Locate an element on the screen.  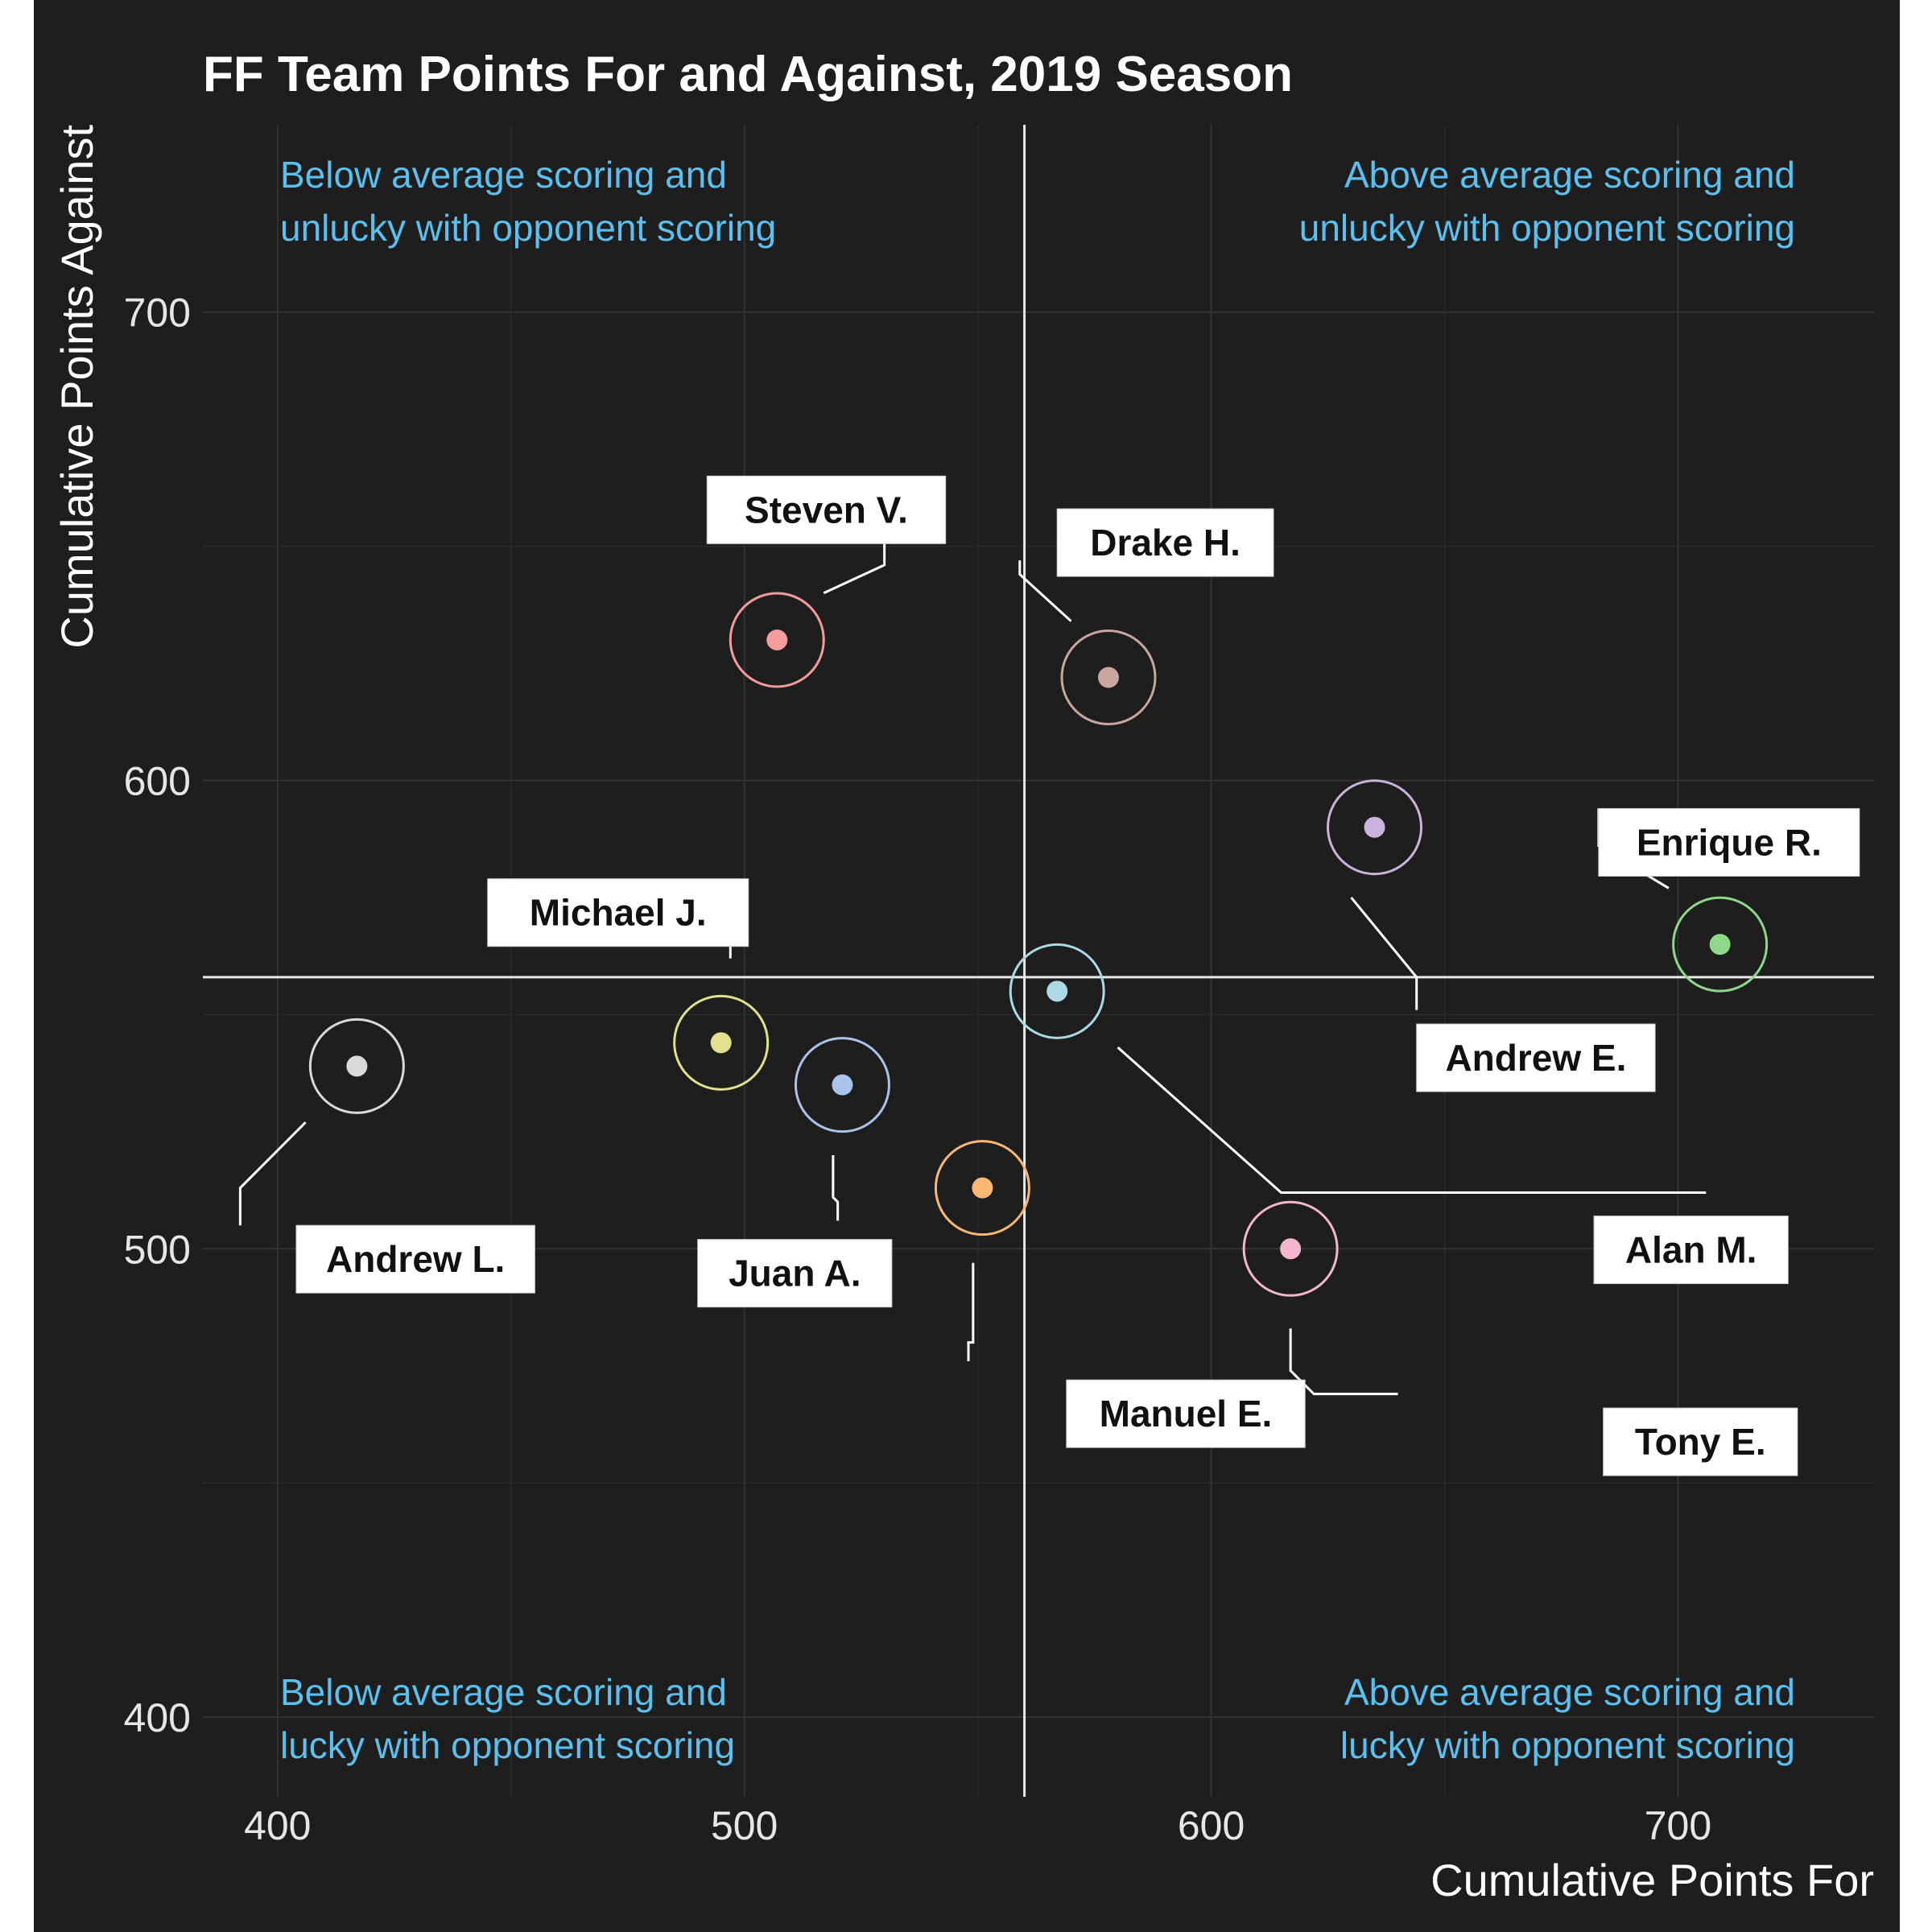
point-label: Alan M. is located at coordinates (1691, 1250).